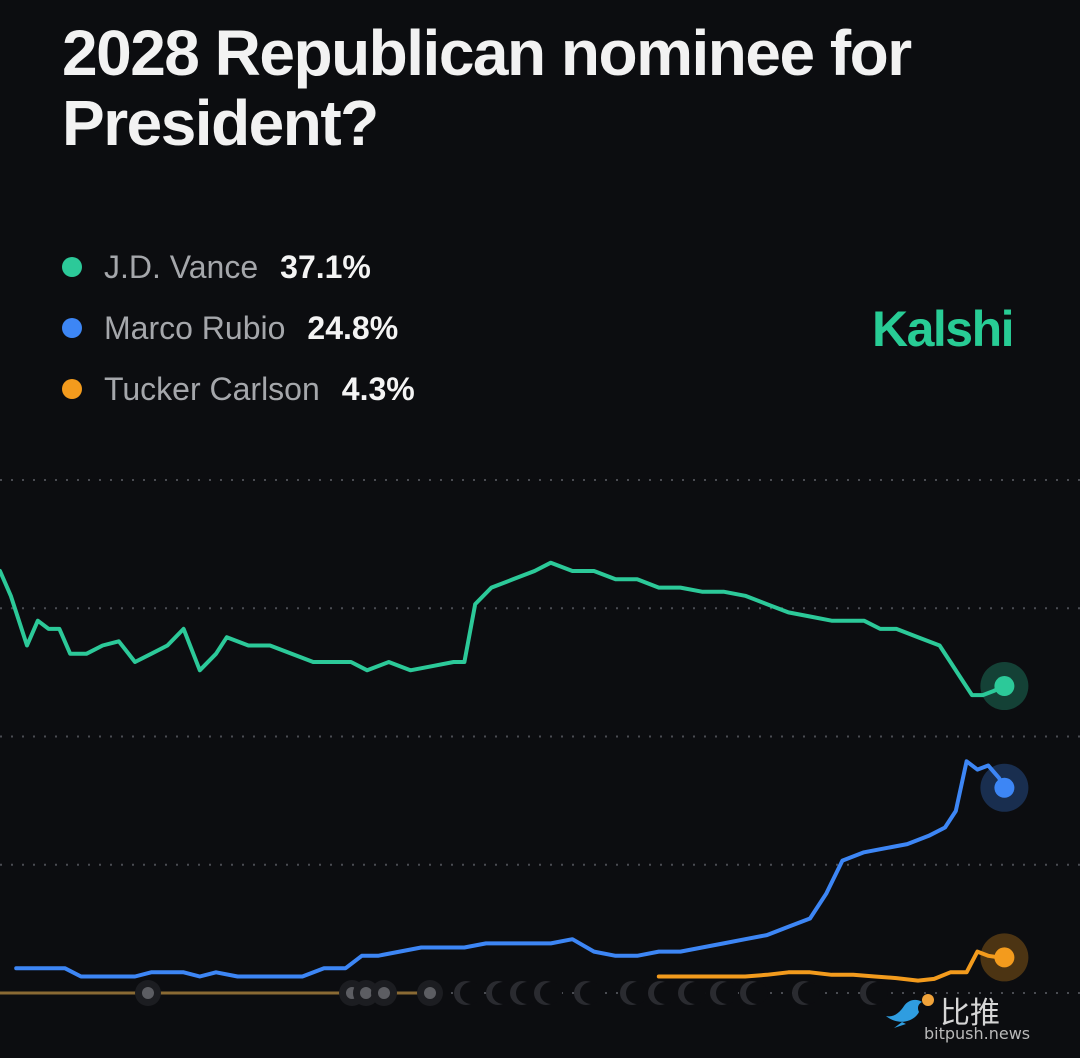  Describe the element at coordinates (910, 1011) in the screenshot. I see `bird-icon` at that location.